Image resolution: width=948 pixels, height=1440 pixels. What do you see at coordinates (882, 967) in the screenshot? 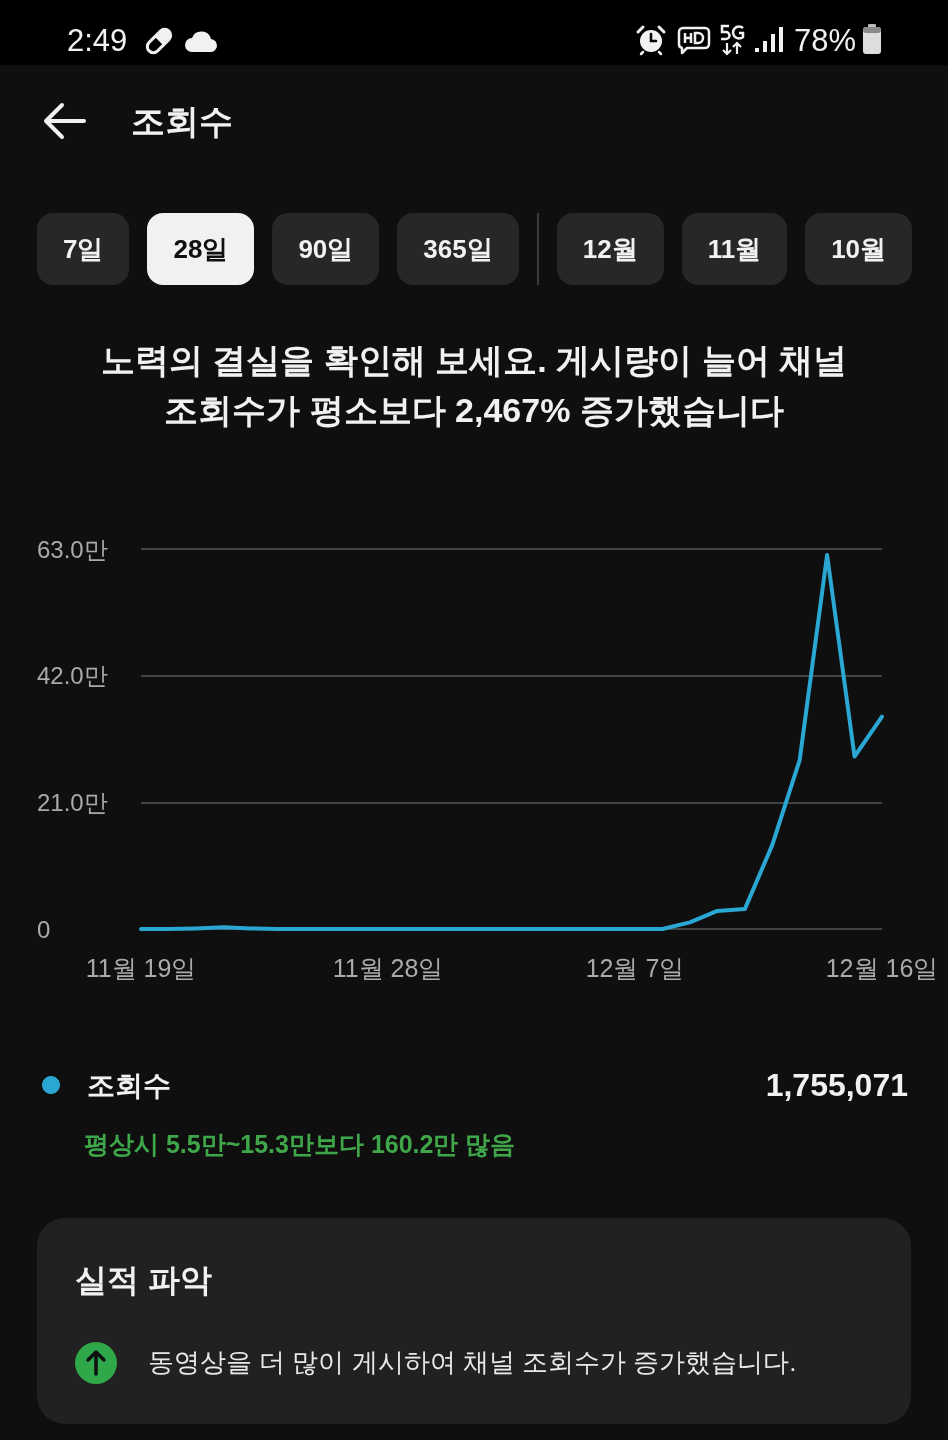
I see `x-tick-label: 12월 16일` at bounding box center [882, 967].